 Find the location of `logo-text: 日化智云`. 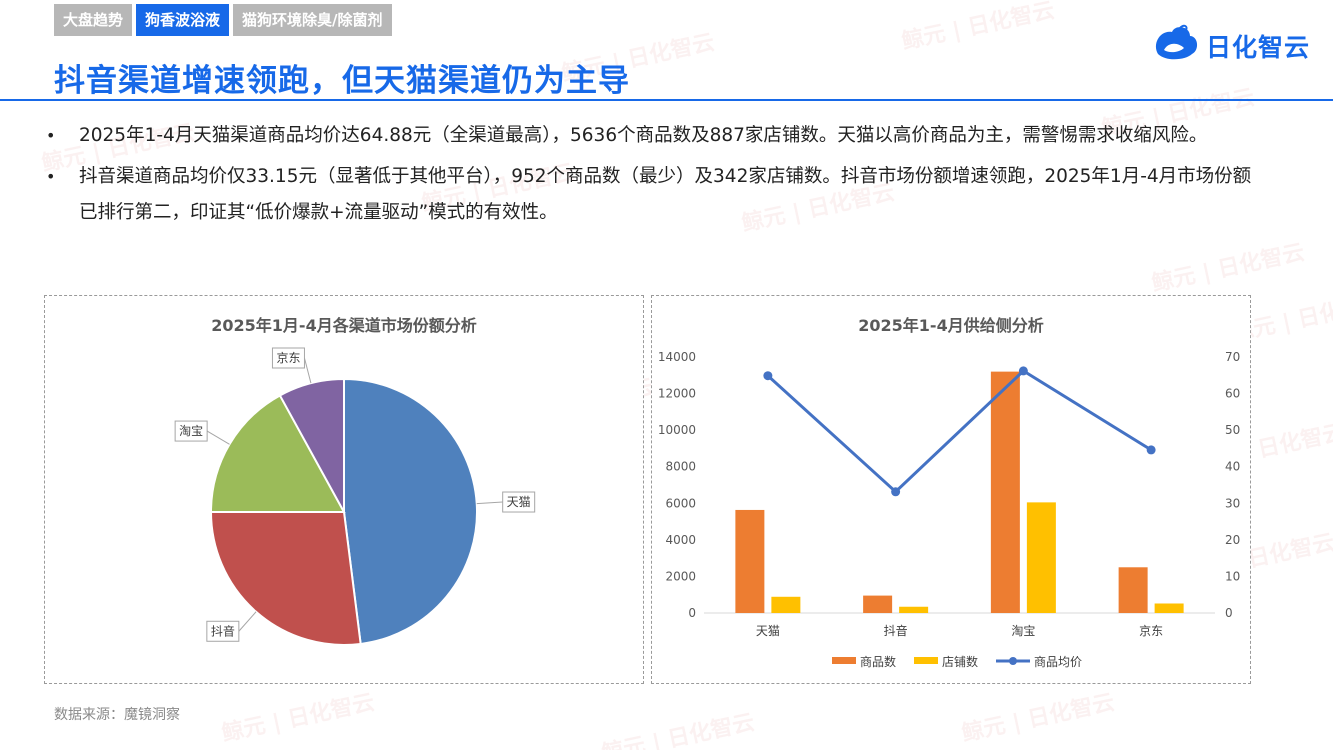

logo-text: 日化智云 is located at coordinates (1258, 47).